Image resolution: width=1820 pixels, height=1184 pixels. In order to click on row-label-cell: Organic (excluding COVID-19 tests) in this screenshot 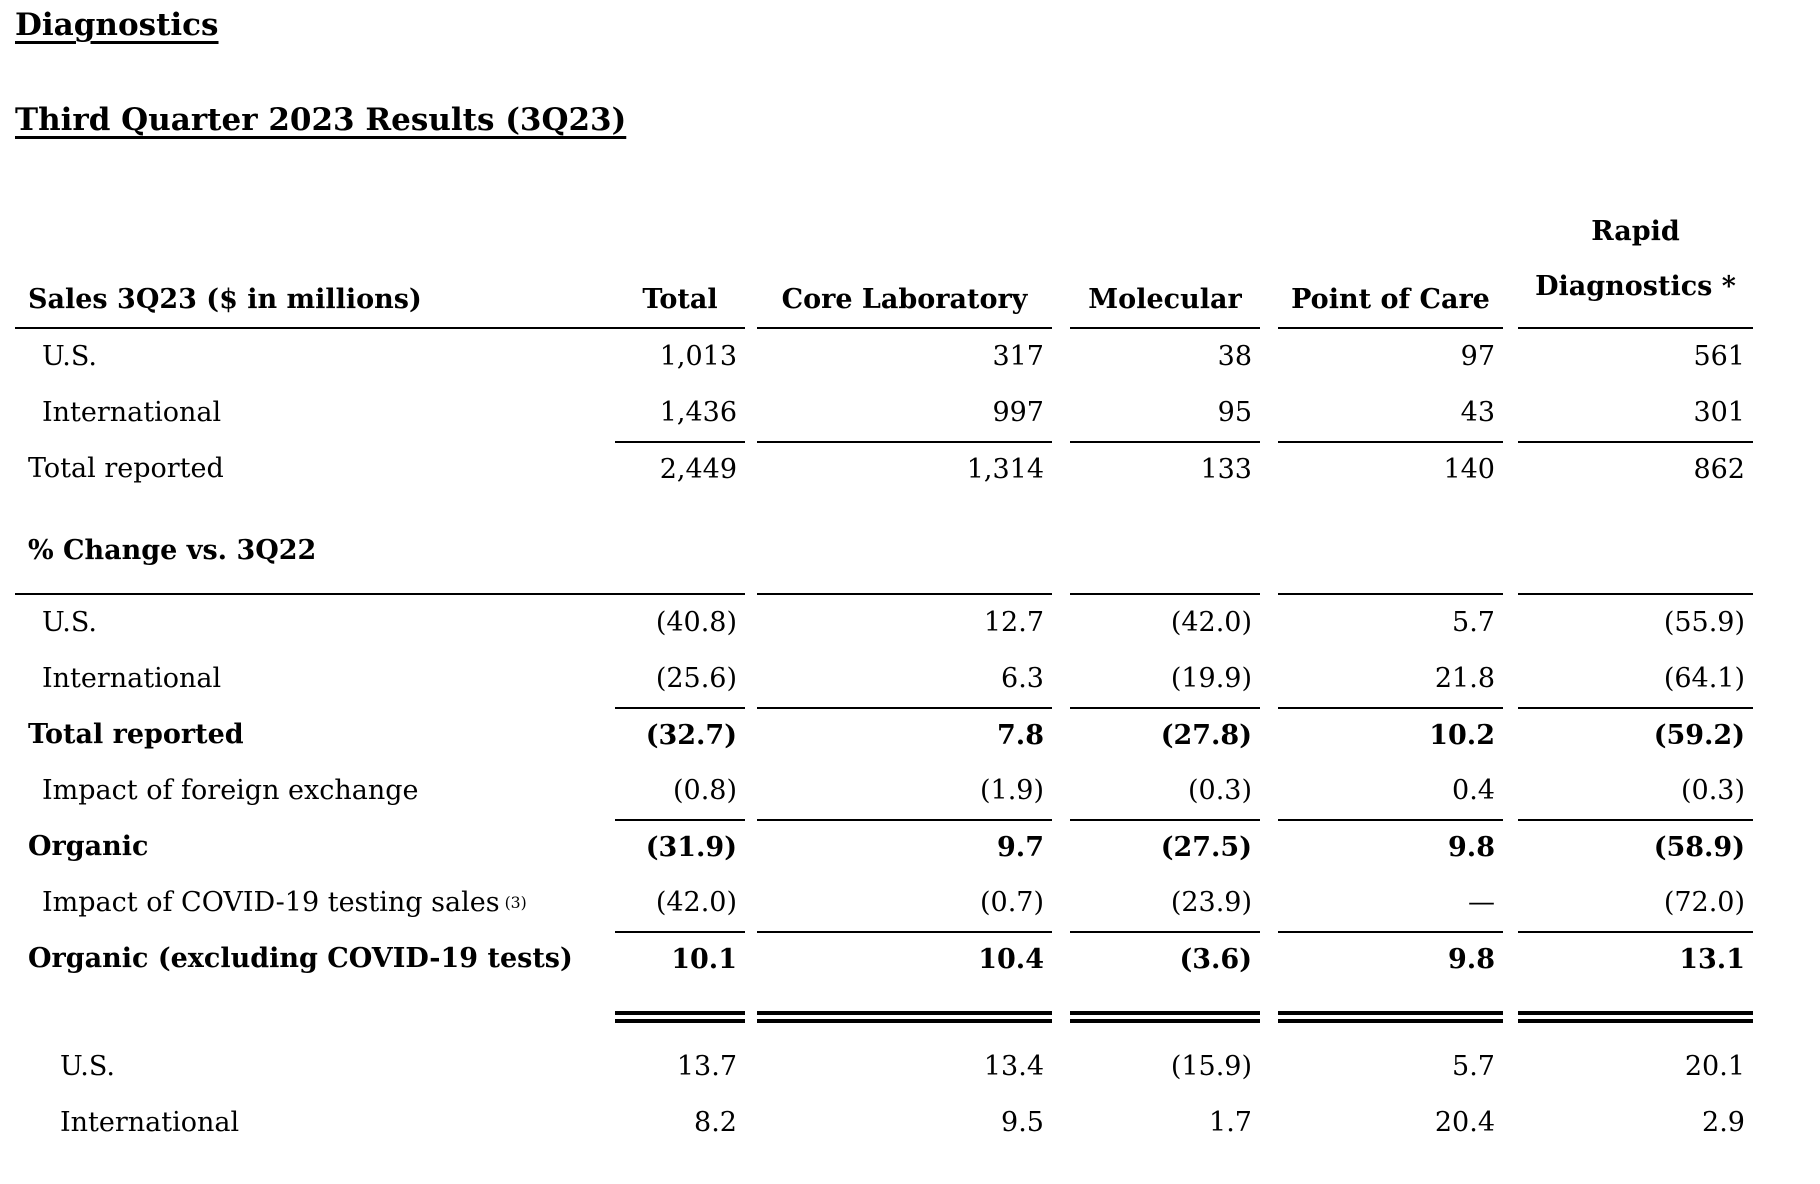, I will do `click(315, 959)`.